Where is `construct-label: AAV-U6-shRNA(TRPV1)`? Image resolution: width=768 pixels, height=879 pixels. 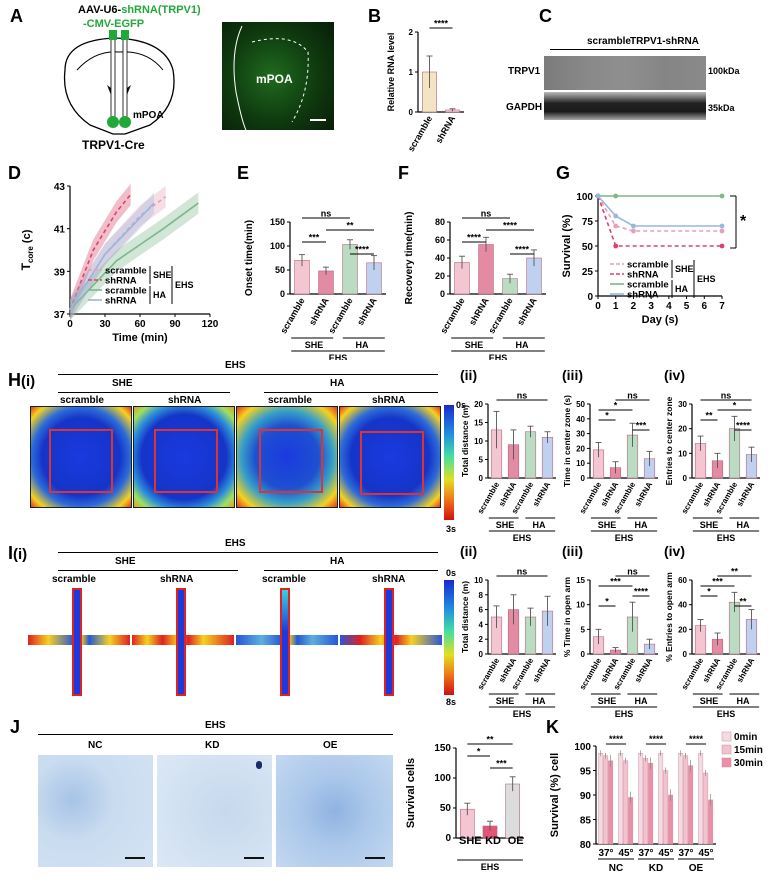
construct-label: AAV-U6-shRNA(TRPV1) is located at coordinates (139, 10).